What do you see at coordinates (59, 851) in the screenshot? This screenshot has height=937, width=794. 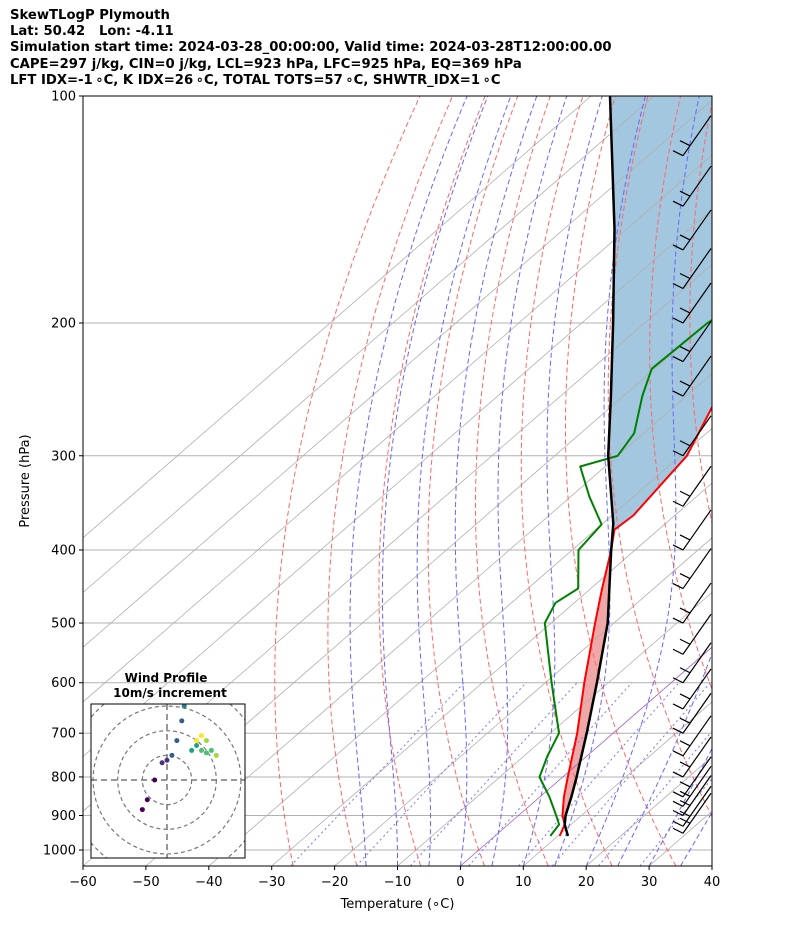 I see `y-tick-label: 1000` at bounding box center [59, 851].